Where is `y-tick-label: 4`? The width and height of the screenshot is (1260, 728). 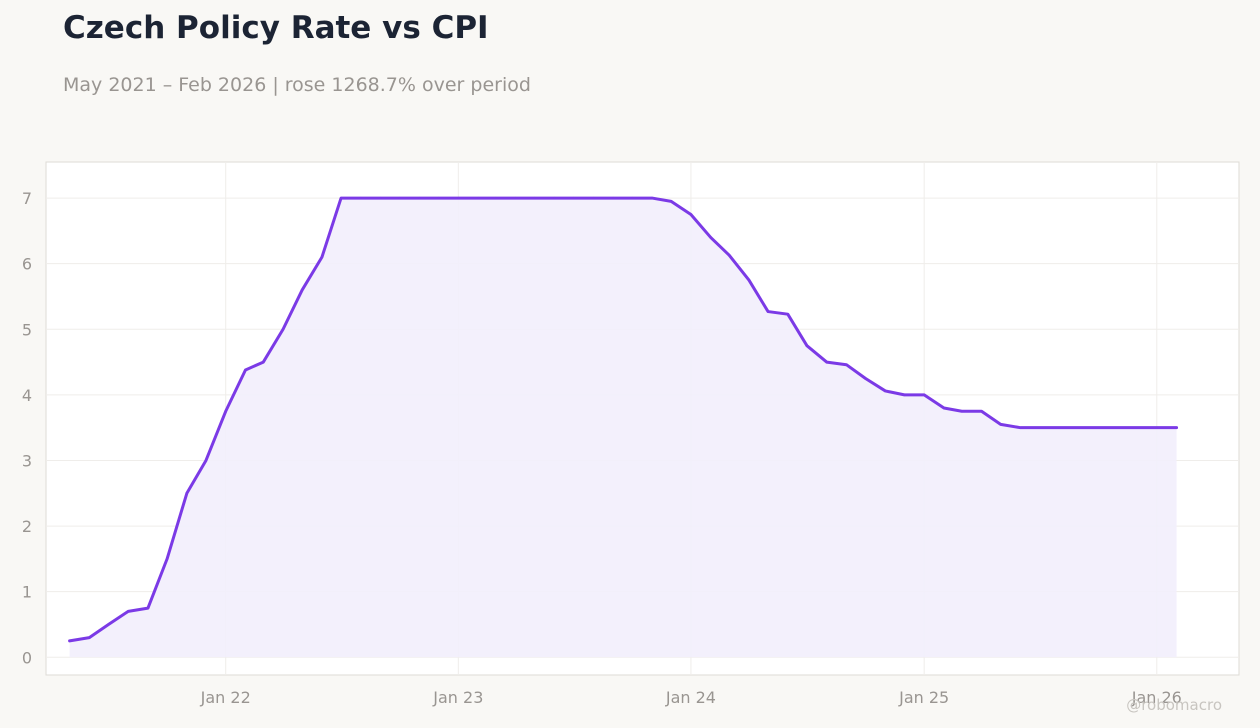
y-tick-label: 4 is located at coordinates (27, 395).